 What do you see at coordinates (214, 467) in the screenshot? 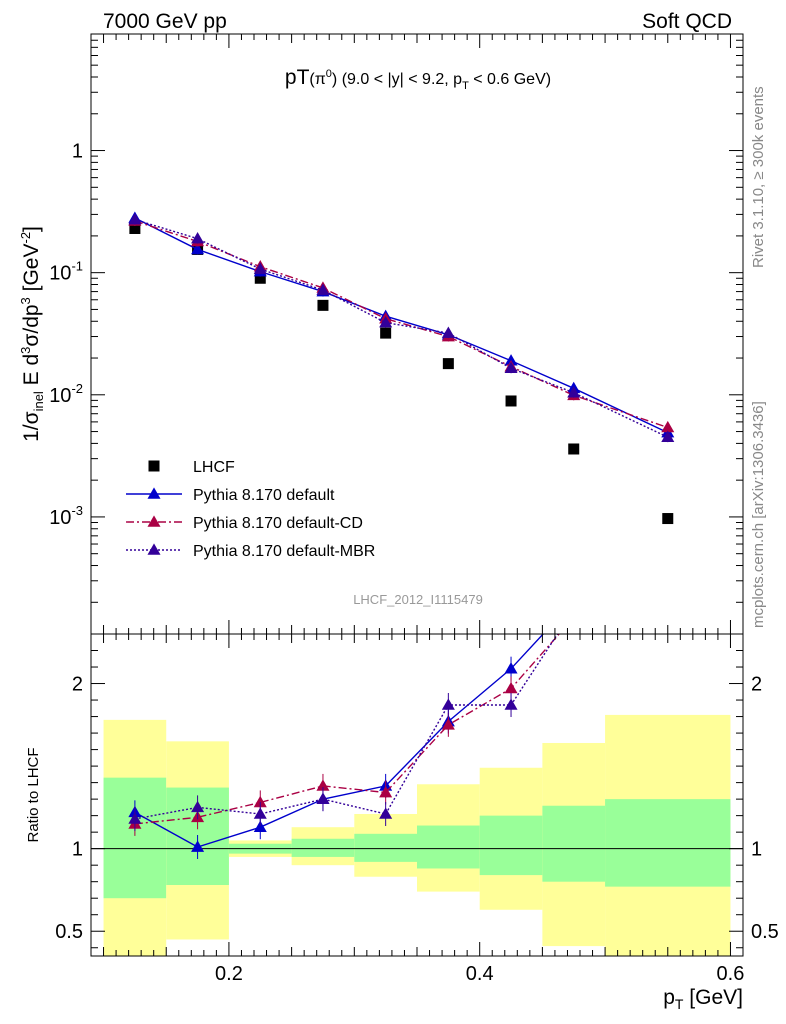
I see `legend-label: LHCF` at bounding box center [214, 467].